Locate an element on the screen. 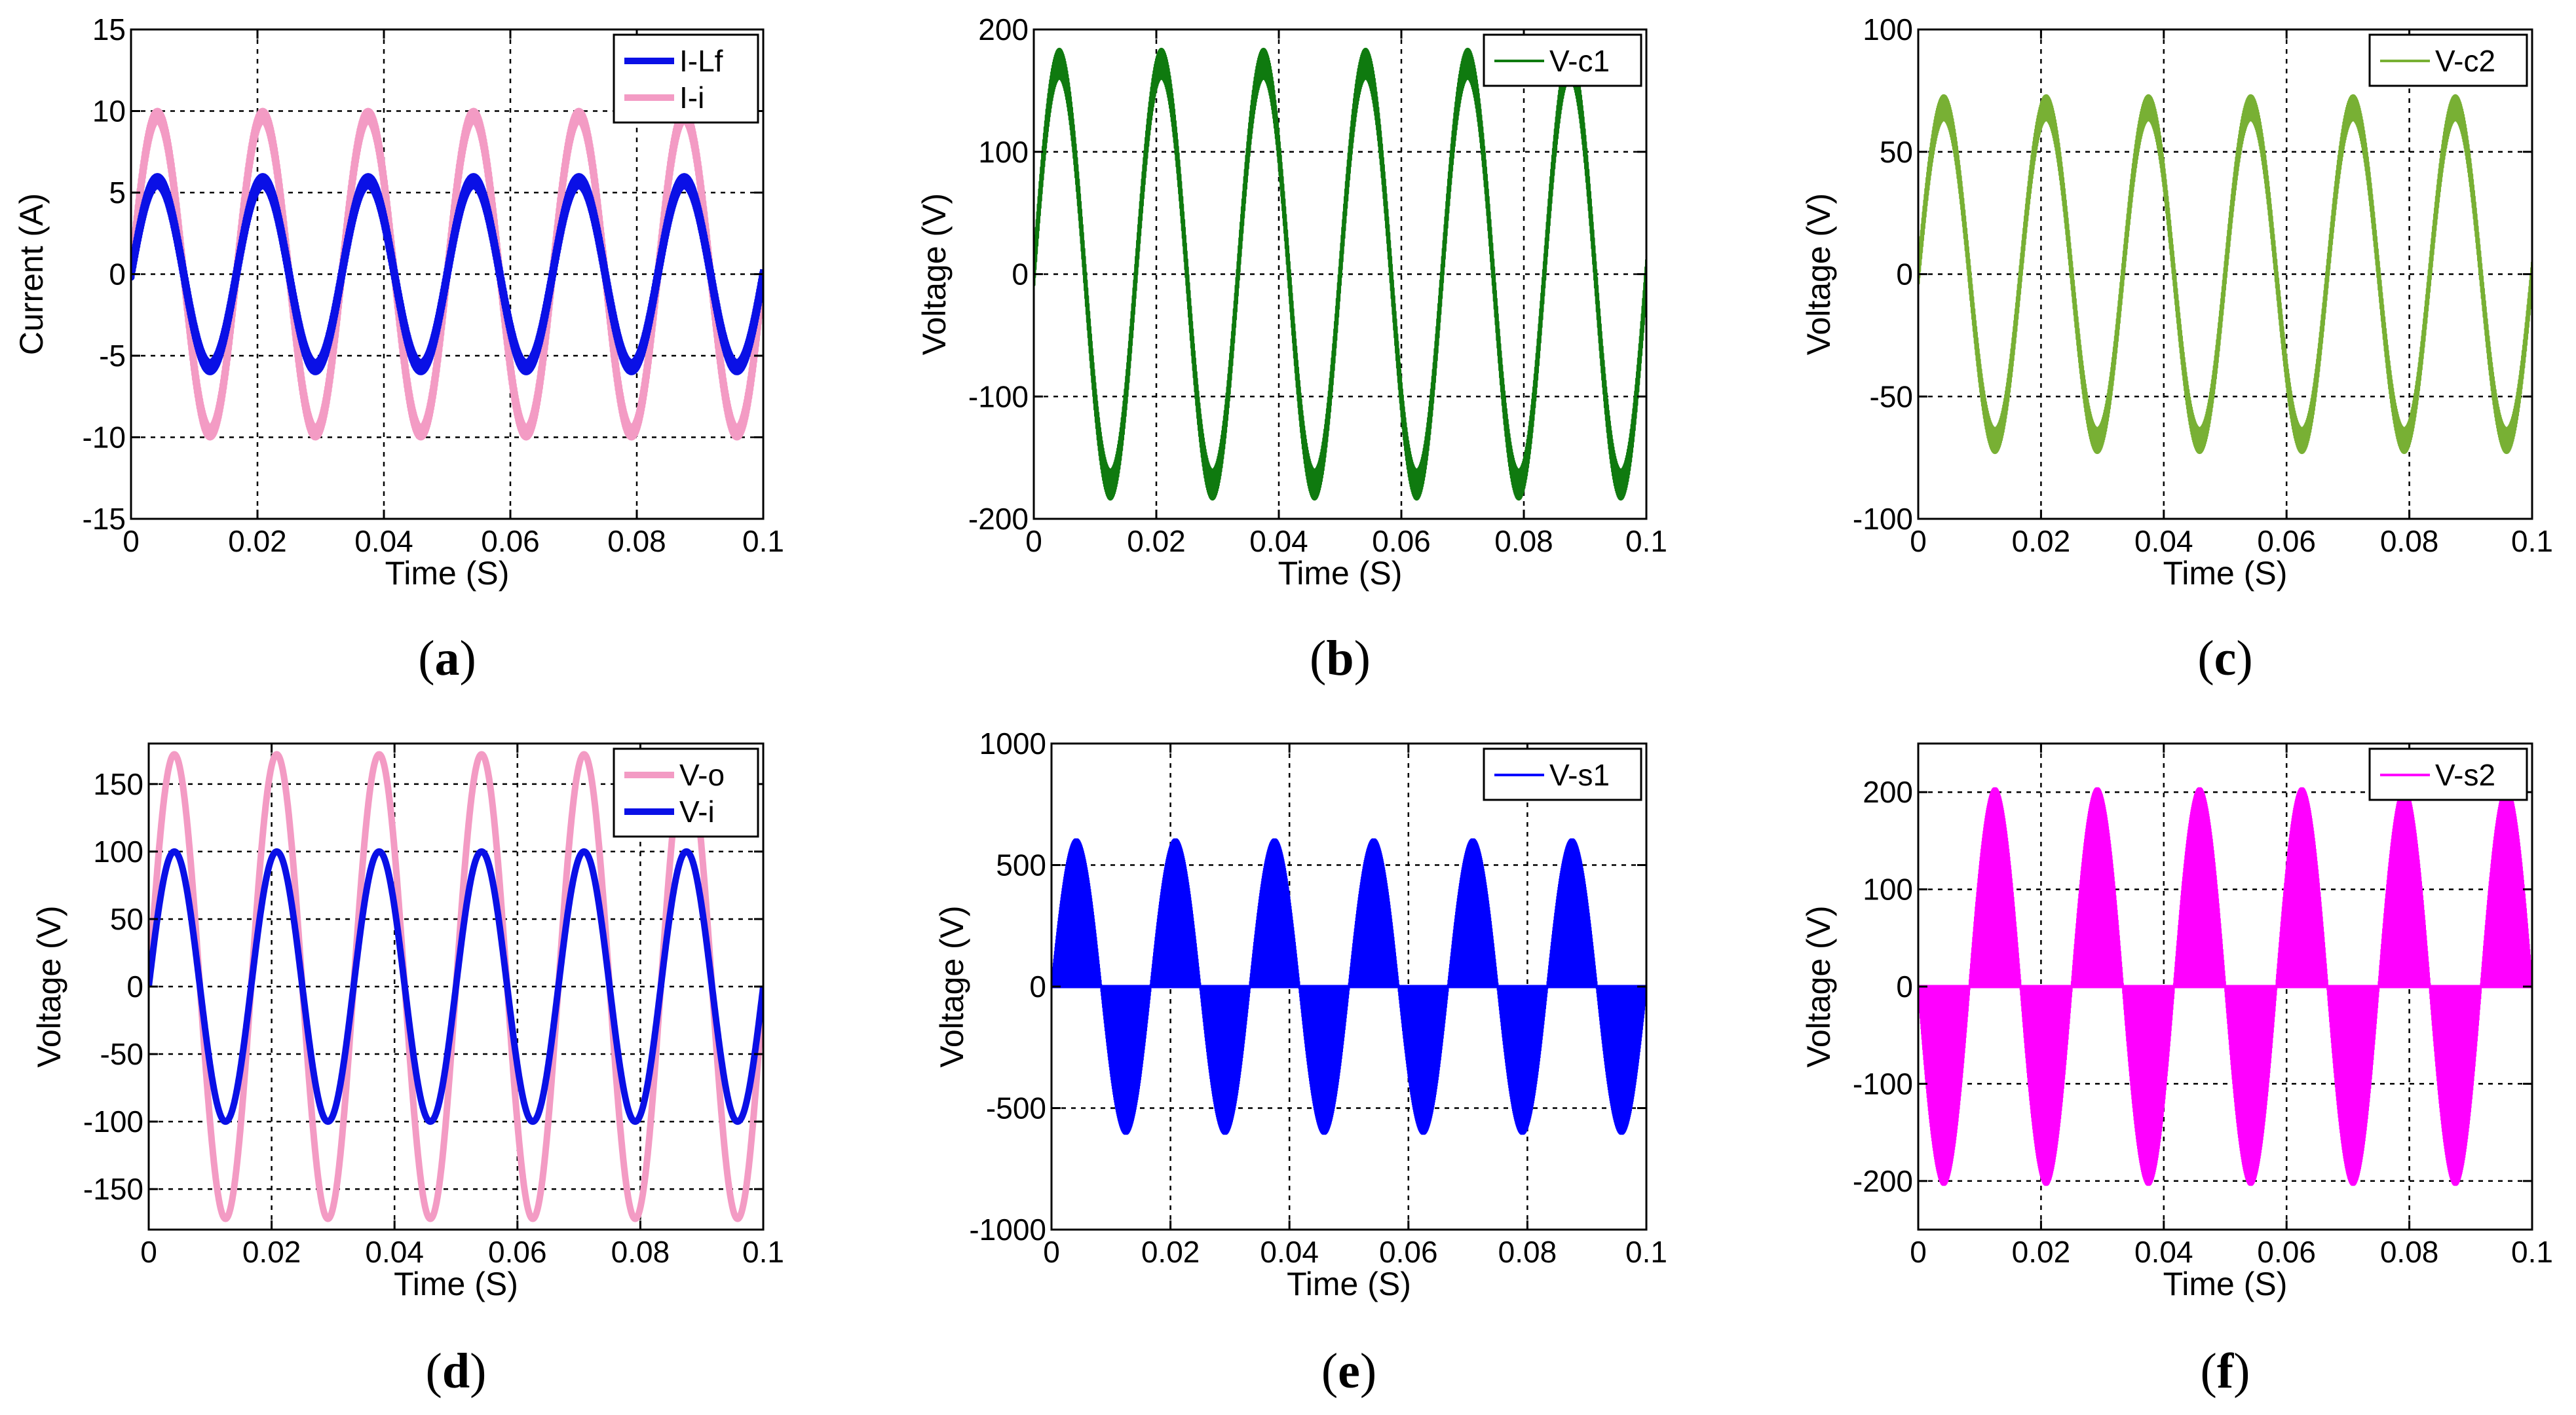  legend: V-s1 is located at coordinates (1562, 774).